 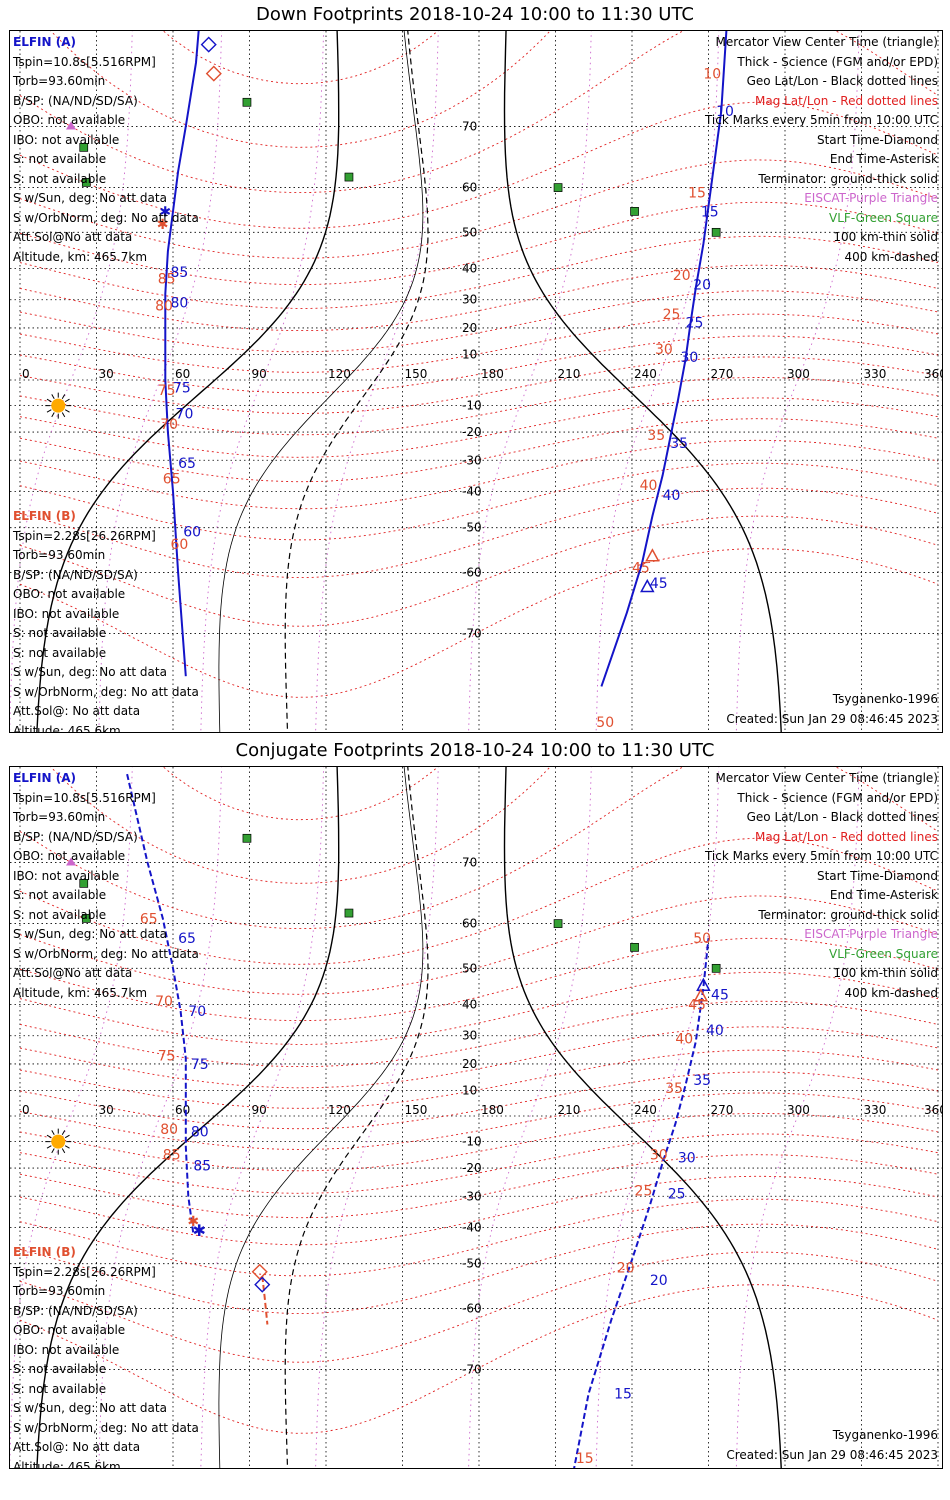 What do you see at coordinates (933, 374) in the screenshot?
I see `x-tick-label: 360` at bounding box center [933, 374].